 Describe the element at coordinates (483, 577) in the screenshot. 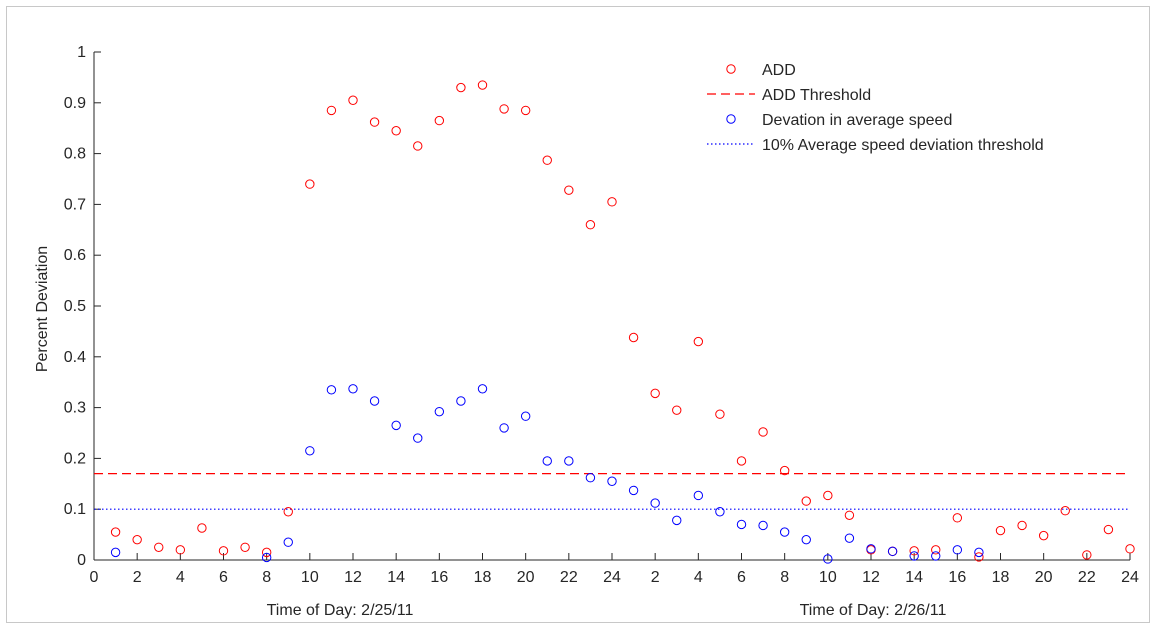

I see `x-tick-label: 18` at that location.